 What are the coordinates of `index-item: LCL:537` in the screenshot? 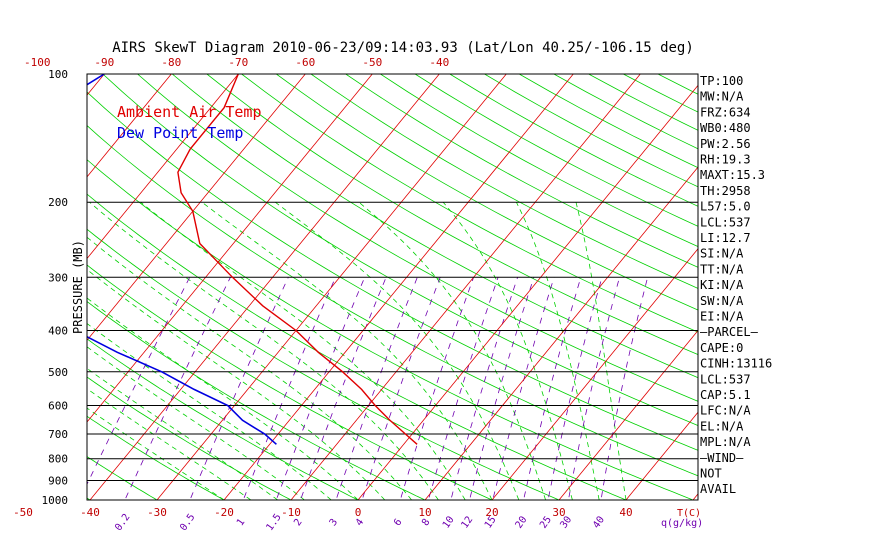 It's located at (725, 379).